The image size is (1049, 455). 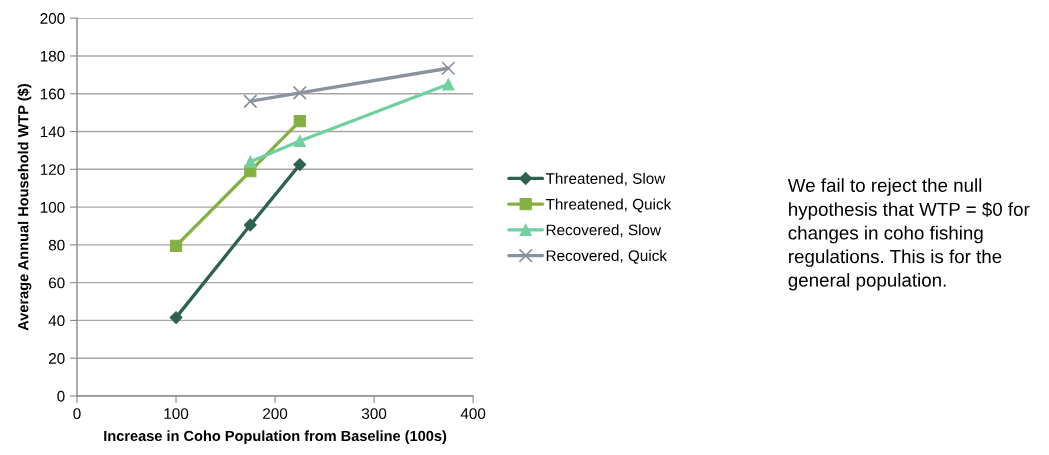 I want to click on y-tick-label: 160, so click(x=52, y=94).